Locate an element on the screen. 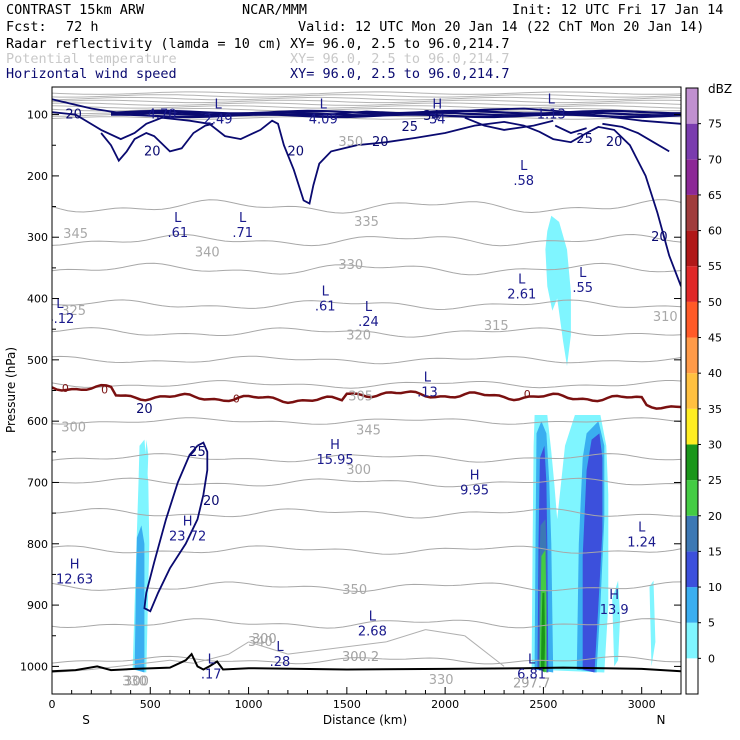 Image resolution: width=740 pixels, height=740 pixels. theta-contour-label: 305 is located at coordinates (360, 397).